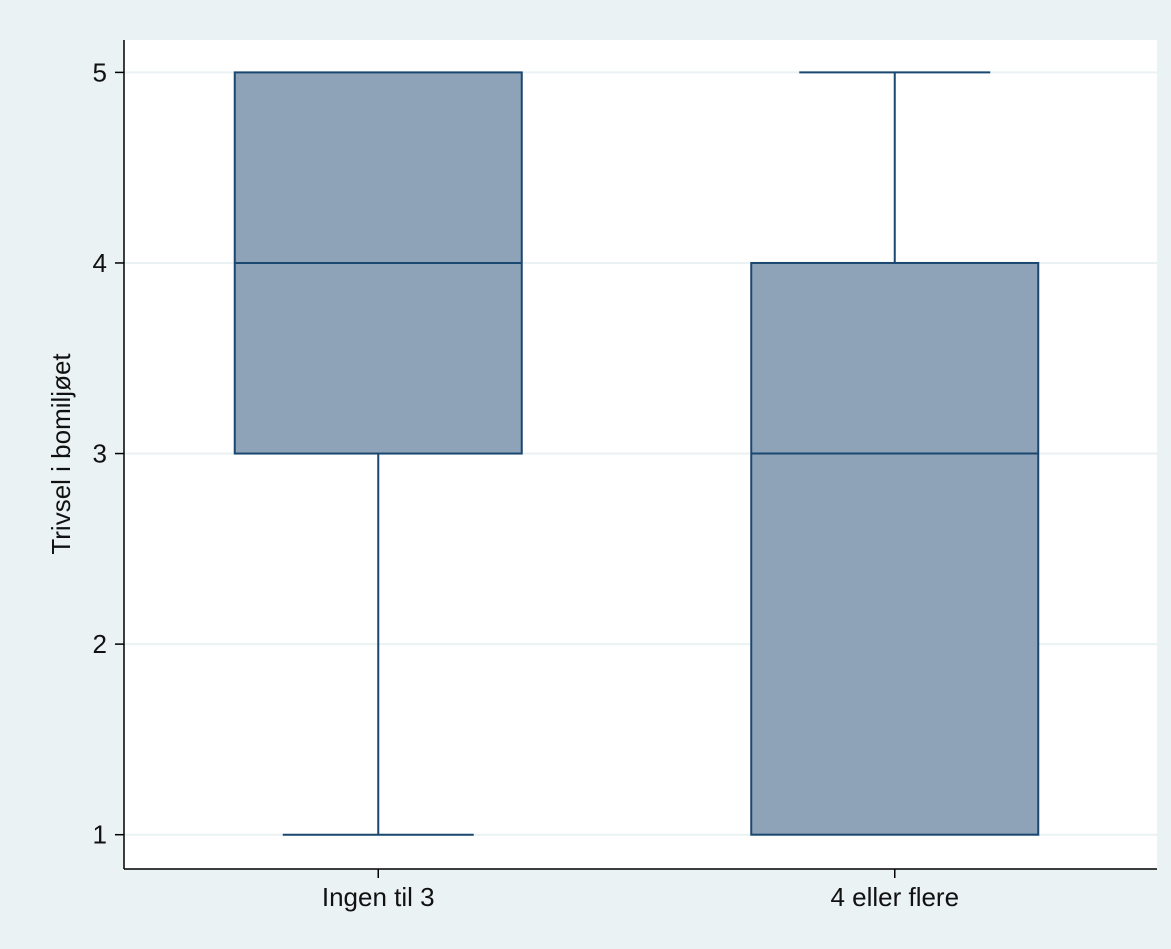 The width and height of the screenshot is (1171, 949). What do you see at coordinates (100, 835) in the screenshot?
I see `y-tick-label: 1` at bounding box center [100, 835].